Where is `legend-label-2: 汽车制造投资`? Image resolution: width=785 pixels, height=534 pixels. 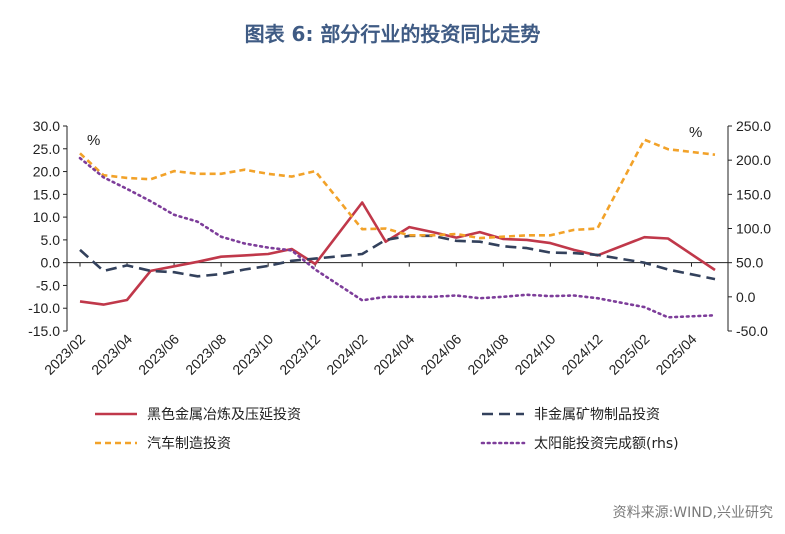
legend-label-2: 汽车制造投资 is located at coordinates (189, 443).